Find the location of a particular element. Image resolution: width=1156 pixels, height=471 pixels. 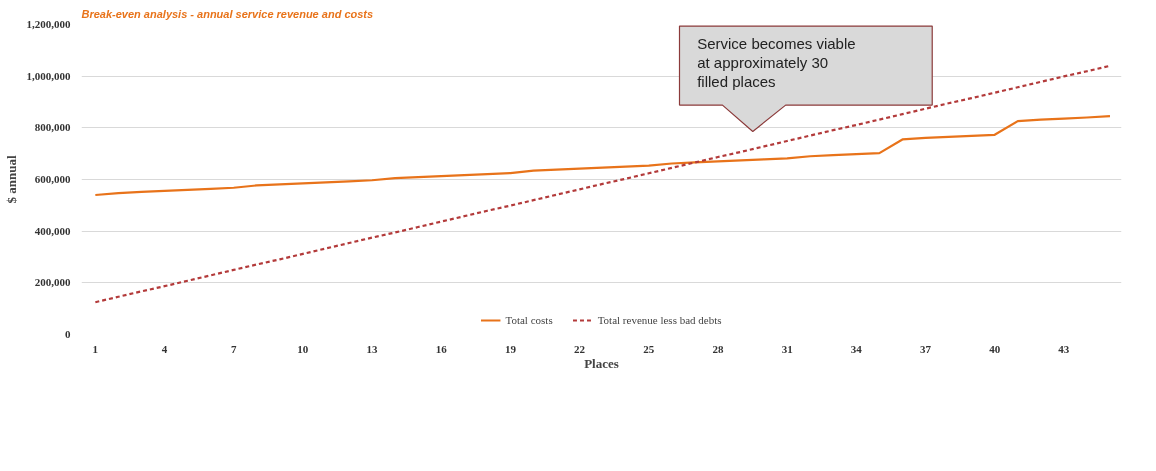

x-tick-label: 25 is located at coordinates (649, 348).